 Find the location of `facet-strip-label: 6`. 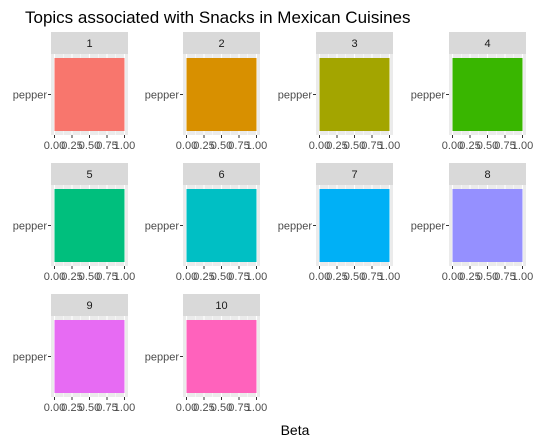

facet-strip-label: 6 is located at coordinates (221, 175).